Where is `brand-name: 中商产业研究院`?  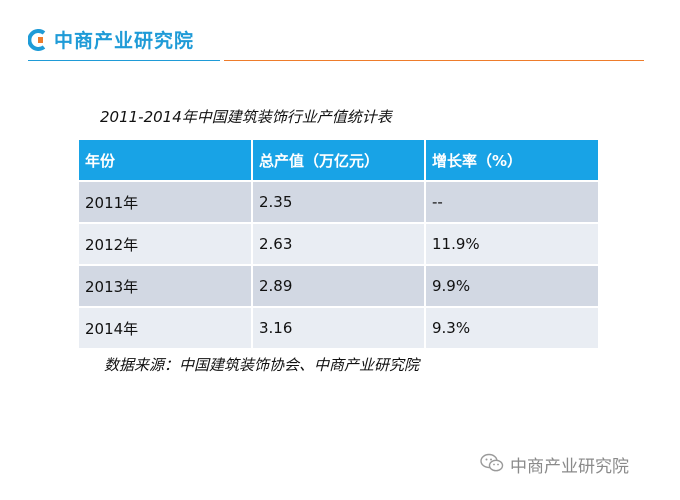 brand-name: 中商产业研究院 is located at coordinates (124, 41).